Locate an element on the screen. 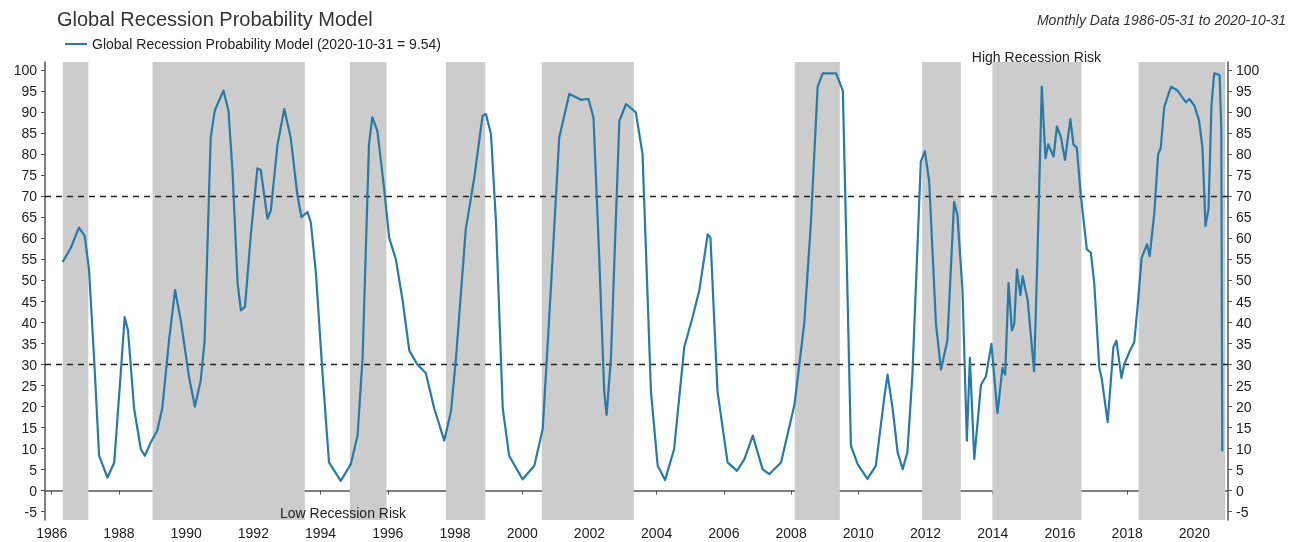 The width and height of the screenshot is (1301, 542). x-tick-label: 1988 is located at coordinates (119, 533).